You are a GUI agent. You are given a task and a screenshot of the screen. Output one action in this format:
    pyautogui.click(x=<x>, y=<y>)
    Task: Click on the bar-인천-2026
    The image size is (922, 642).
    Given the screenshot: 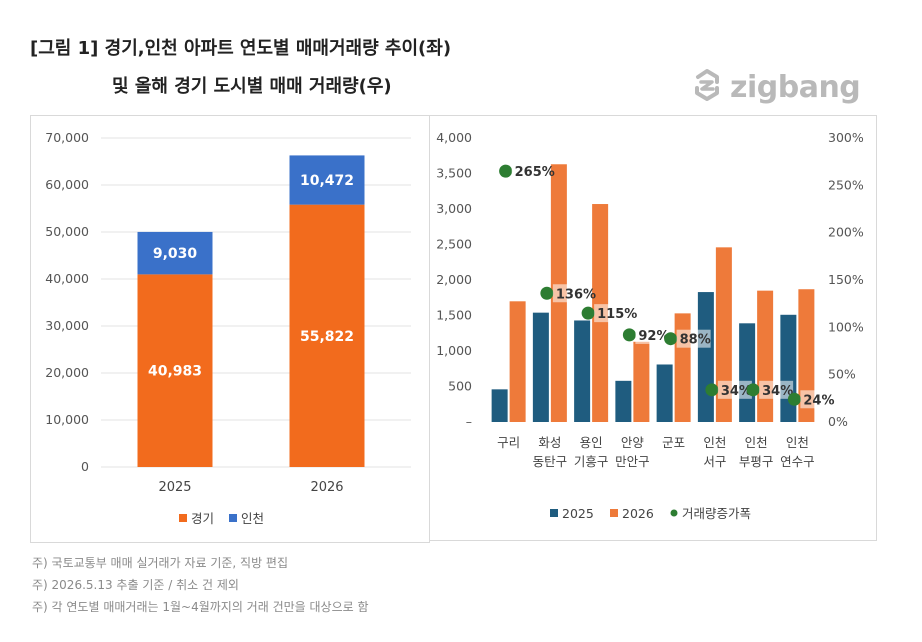 What is the action you would take?
    pyautogui.click(x=327, y=180)
    